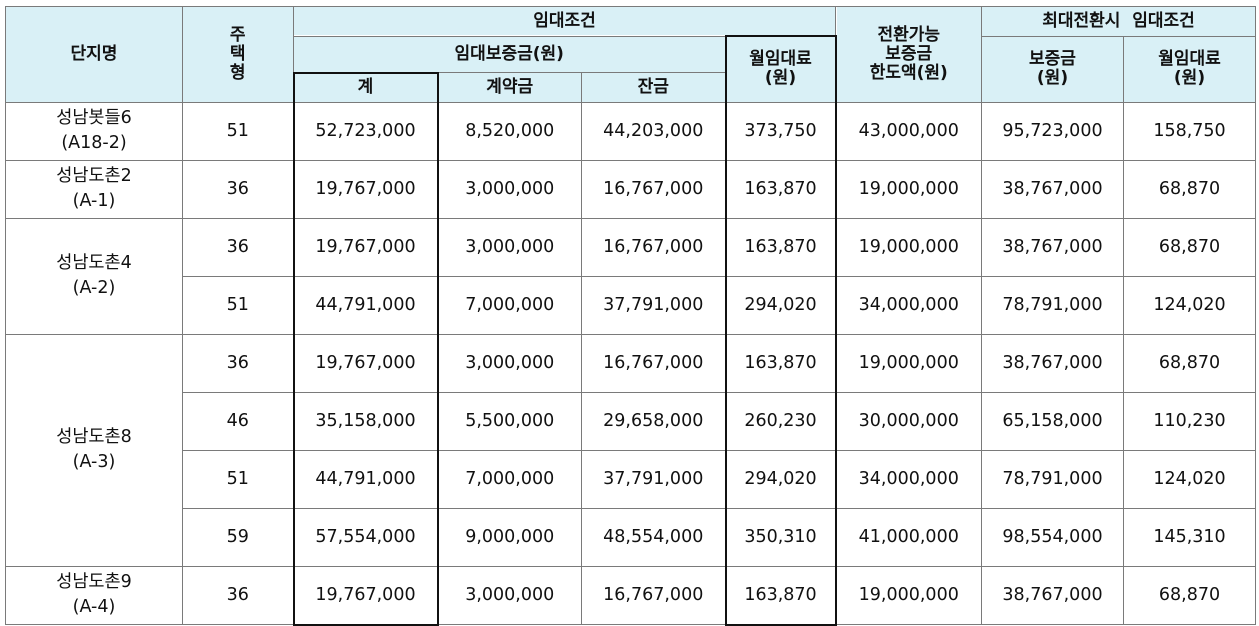 The height and width of the screenshot is (626, 1259). I want to click on header-max-monthly: 월임대료 (원), so click(1189, 69).